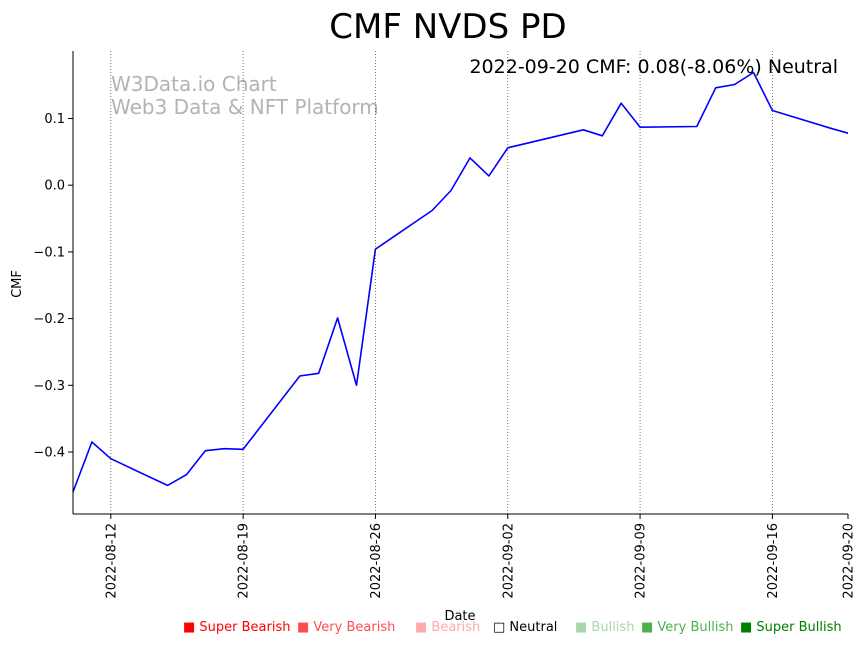 This screenshot has height=646, width=867. What do you see at coordinates (49, 453) in the screenshot?
I see `y-tick-label: −0.4` at bounding box center [49, 453].